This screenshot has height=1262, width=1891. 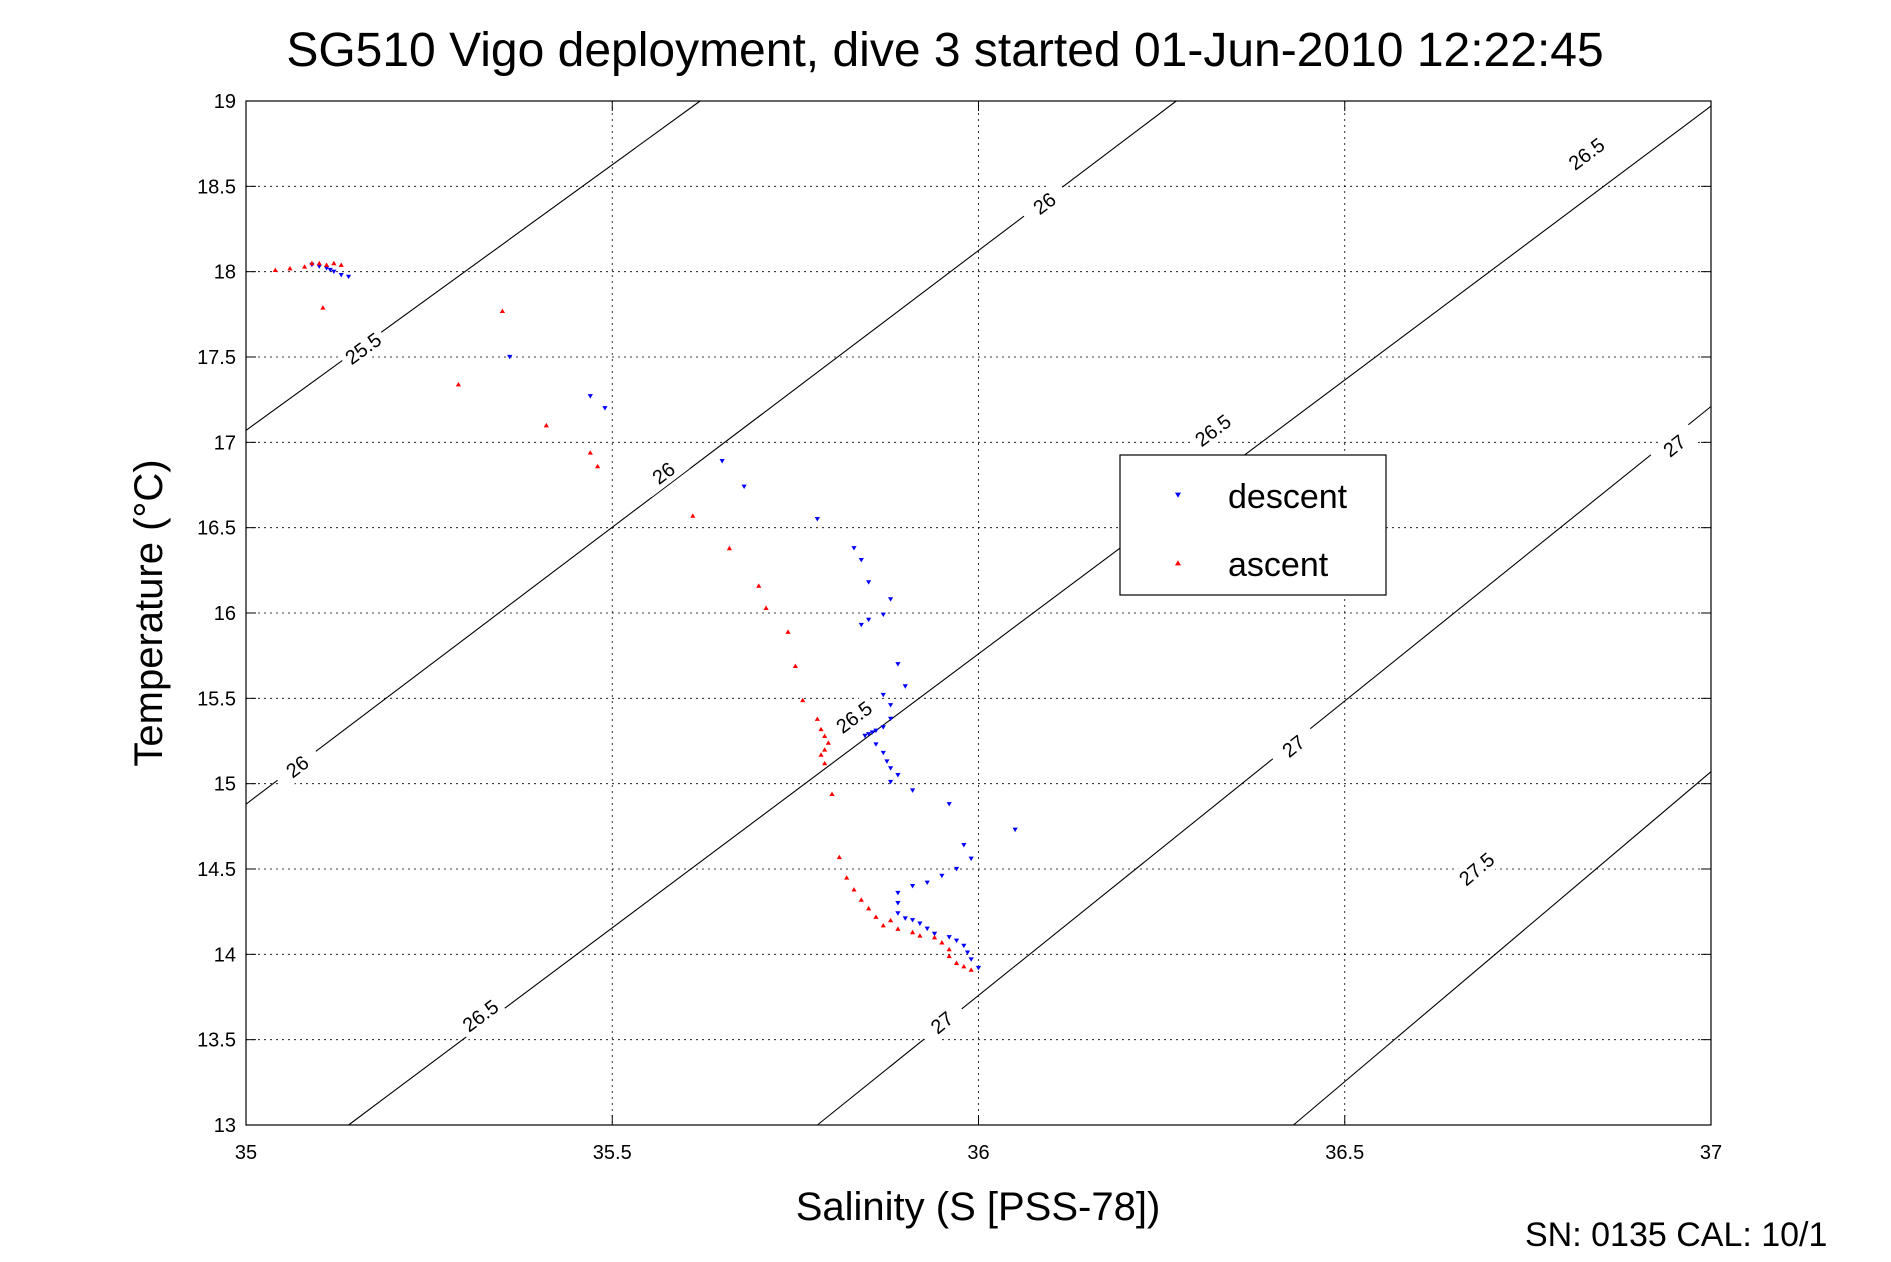 What do you see at coordinates (1178, 563) in the screenshot?
I see `legend-marker-ascent` at bounding box center [1178, 563].